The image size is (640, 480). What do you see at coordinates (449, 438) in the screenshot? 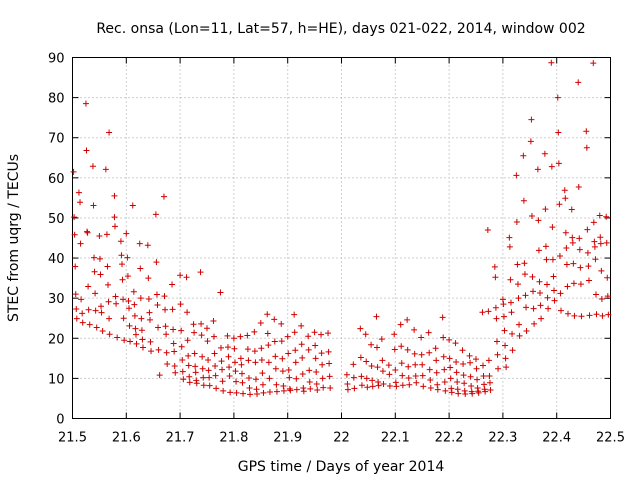
I see `x-tick-label: 22.2` at bounding box center [449, 438].